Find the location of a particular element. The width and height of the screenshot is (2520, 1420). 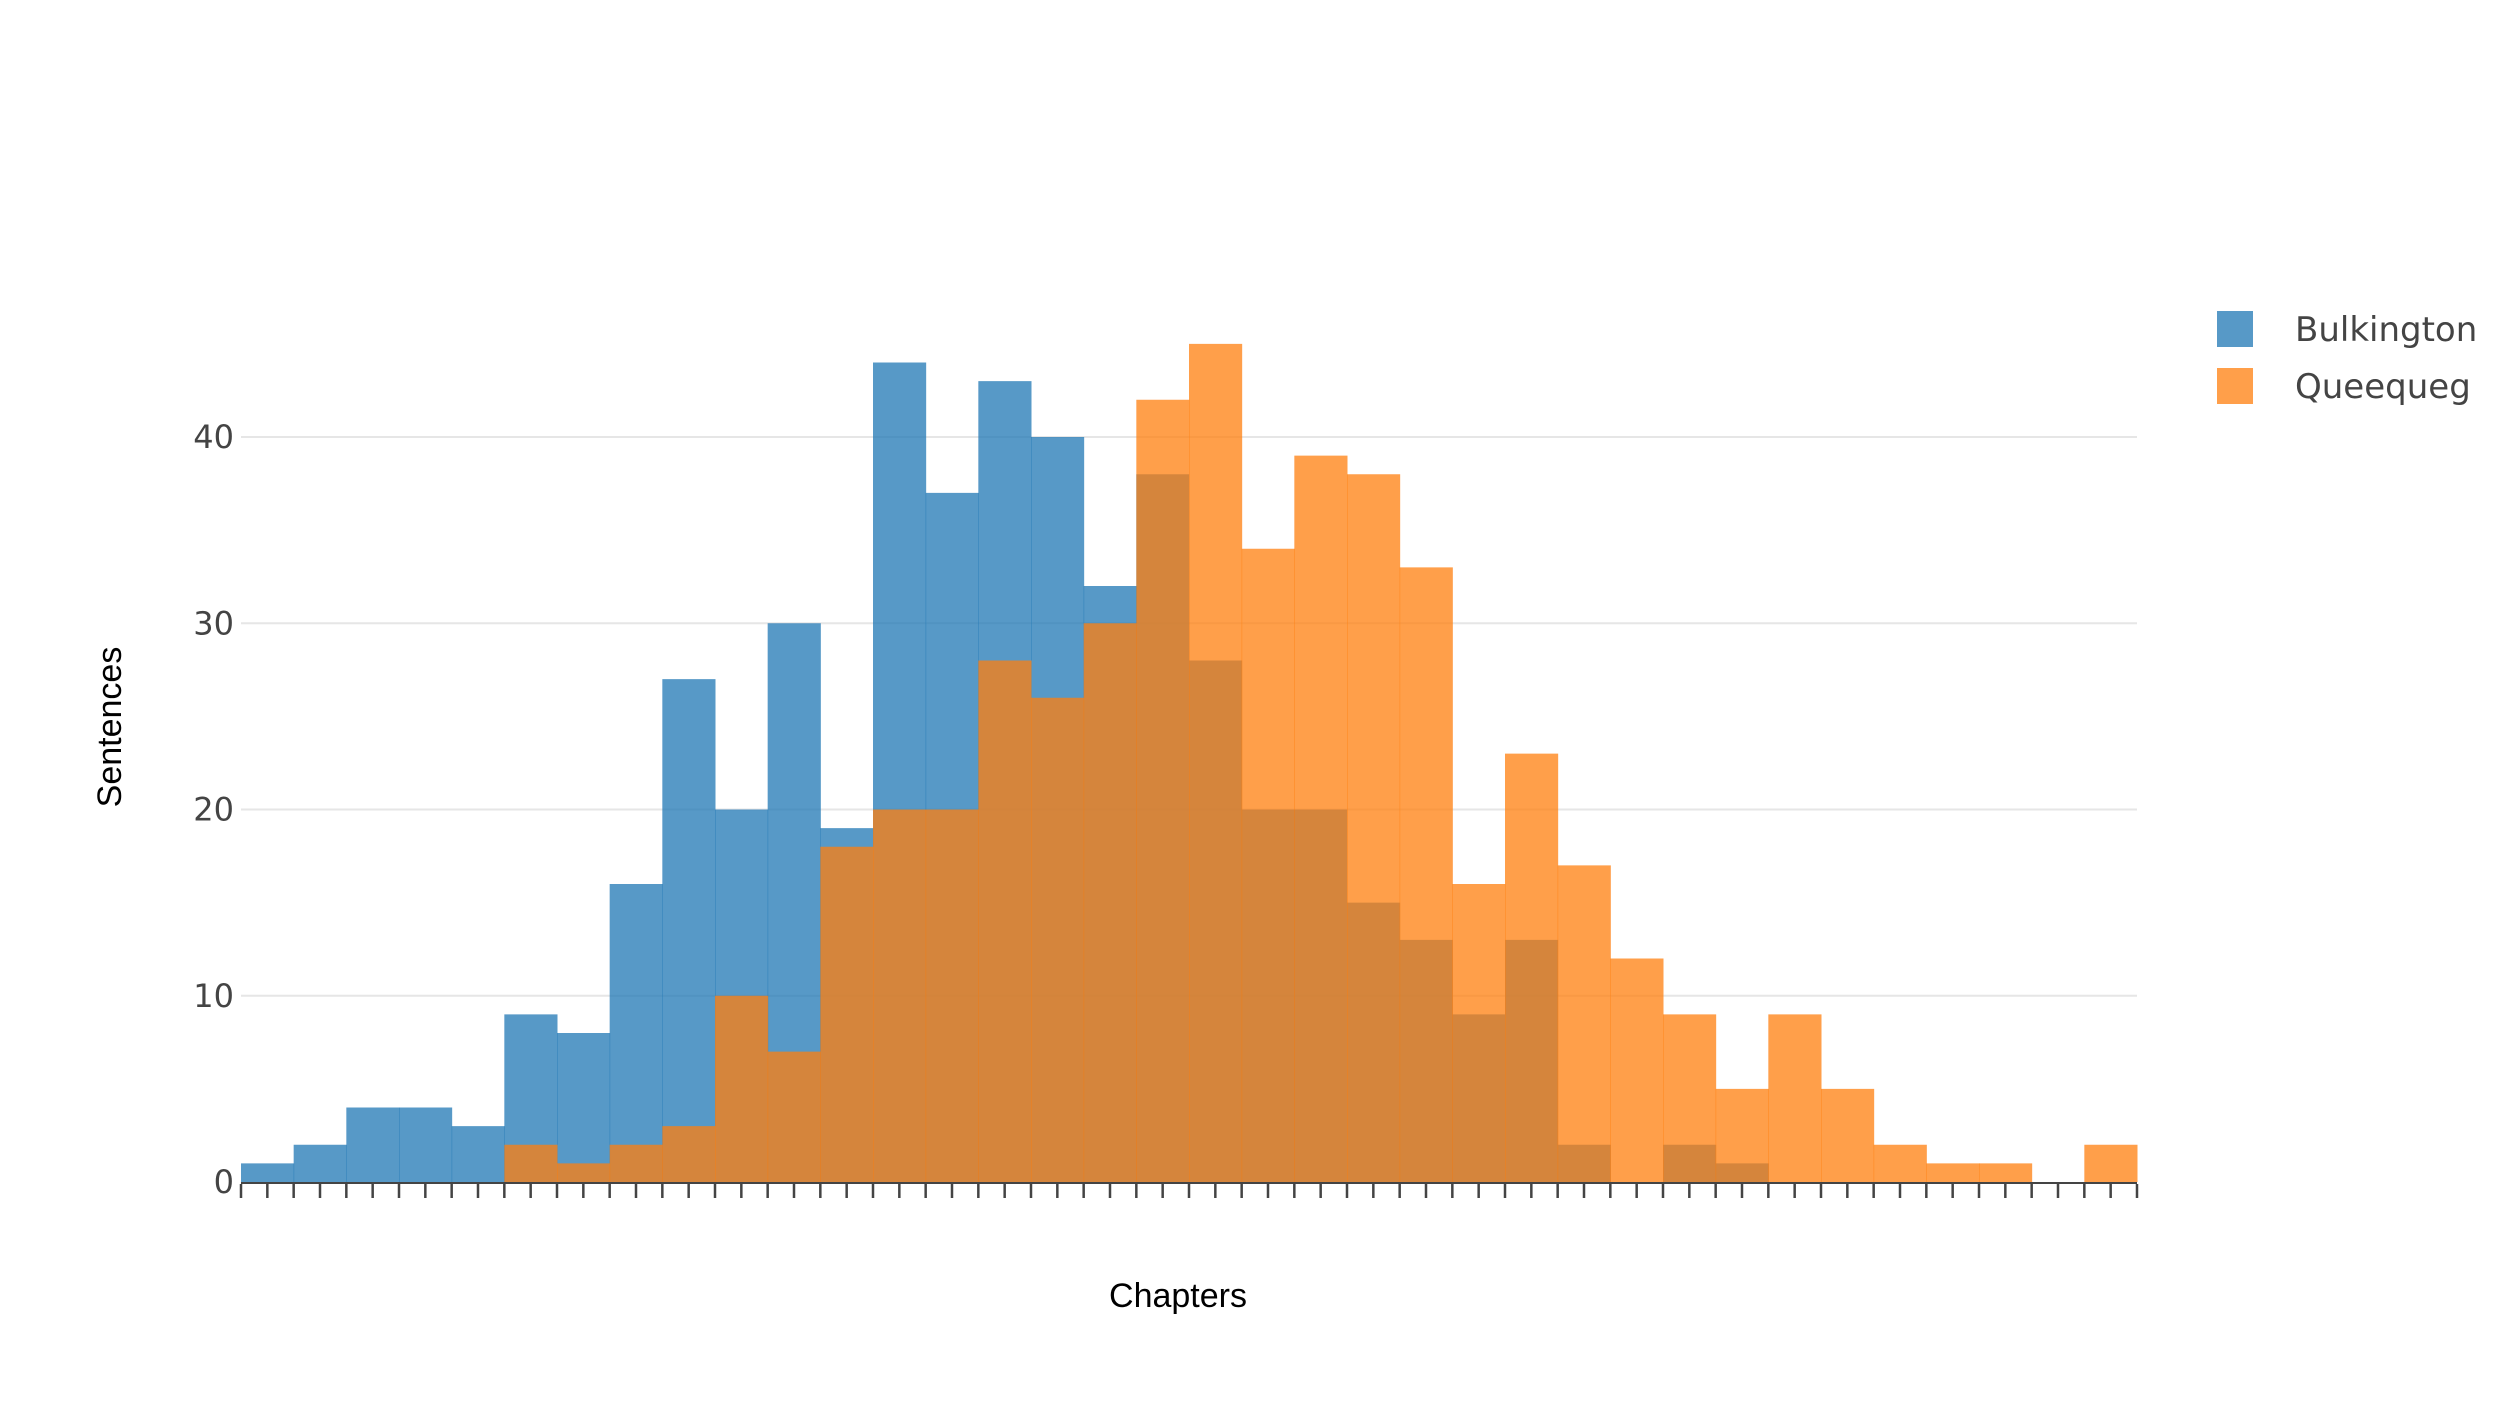

legend: Bulkington Queequeg is located at coordinates (2347, 358).